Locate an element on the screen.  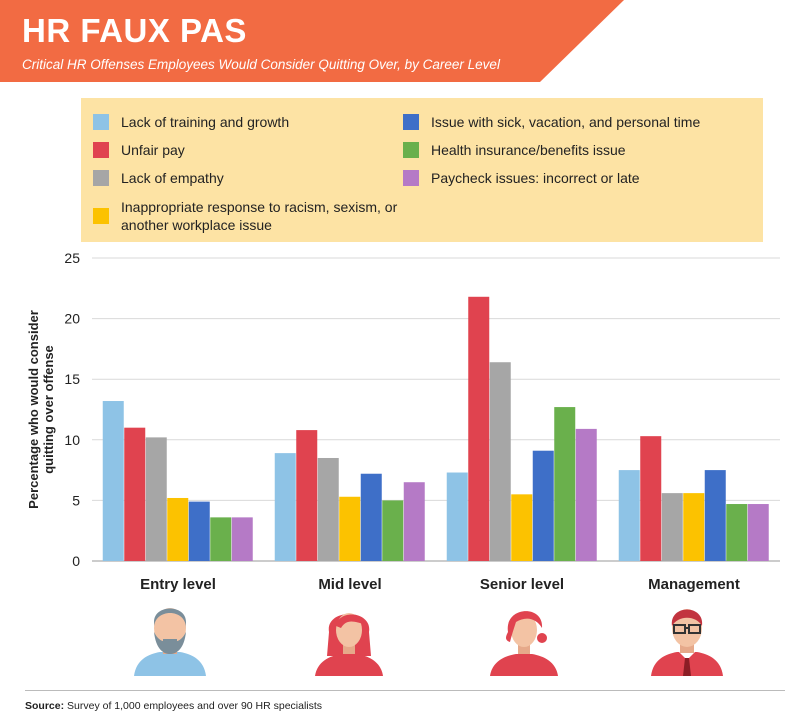
x-category-label: Mid level is located at coordinates (349, 584).